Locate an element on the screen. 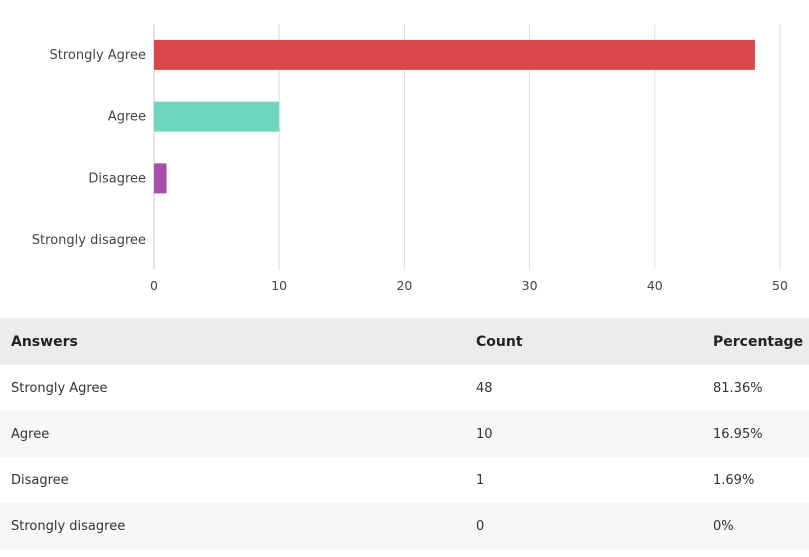 This screenshot has height=557, width=809. answer-cell: Strongly Agree is located at coordinates (59, 388).